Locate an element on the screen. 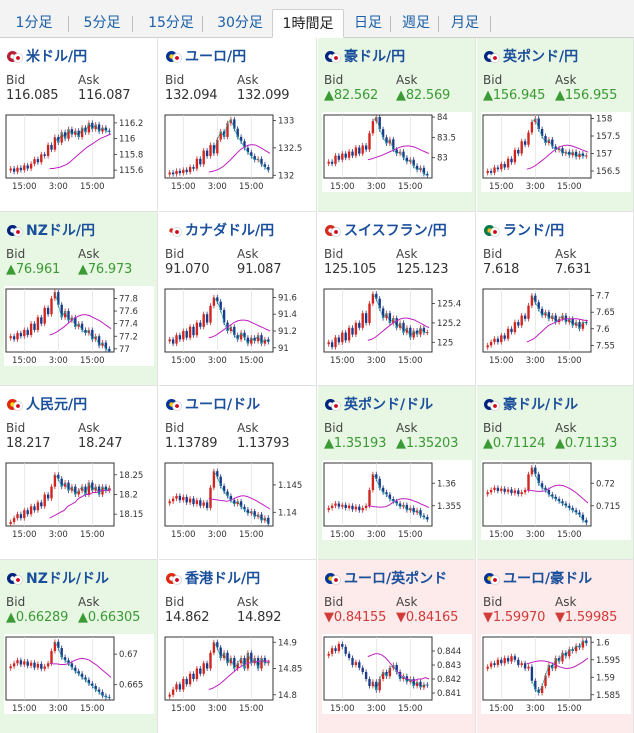 Image resolution: width=634 pixels, height=733 pixels. ask-price: 125.123 is located at coordinates (422, 269).